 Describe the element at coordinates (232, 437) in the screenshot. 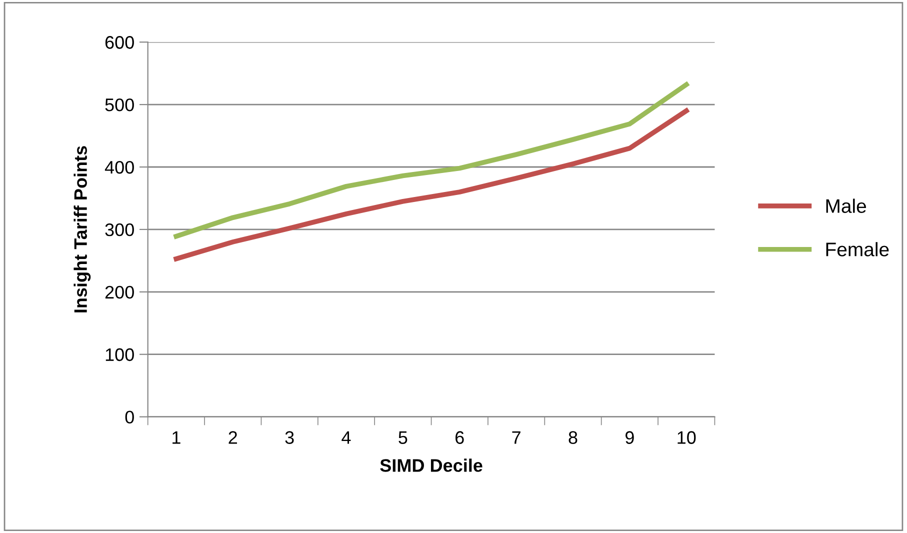

I see `x-tick-label: 2` at that location.